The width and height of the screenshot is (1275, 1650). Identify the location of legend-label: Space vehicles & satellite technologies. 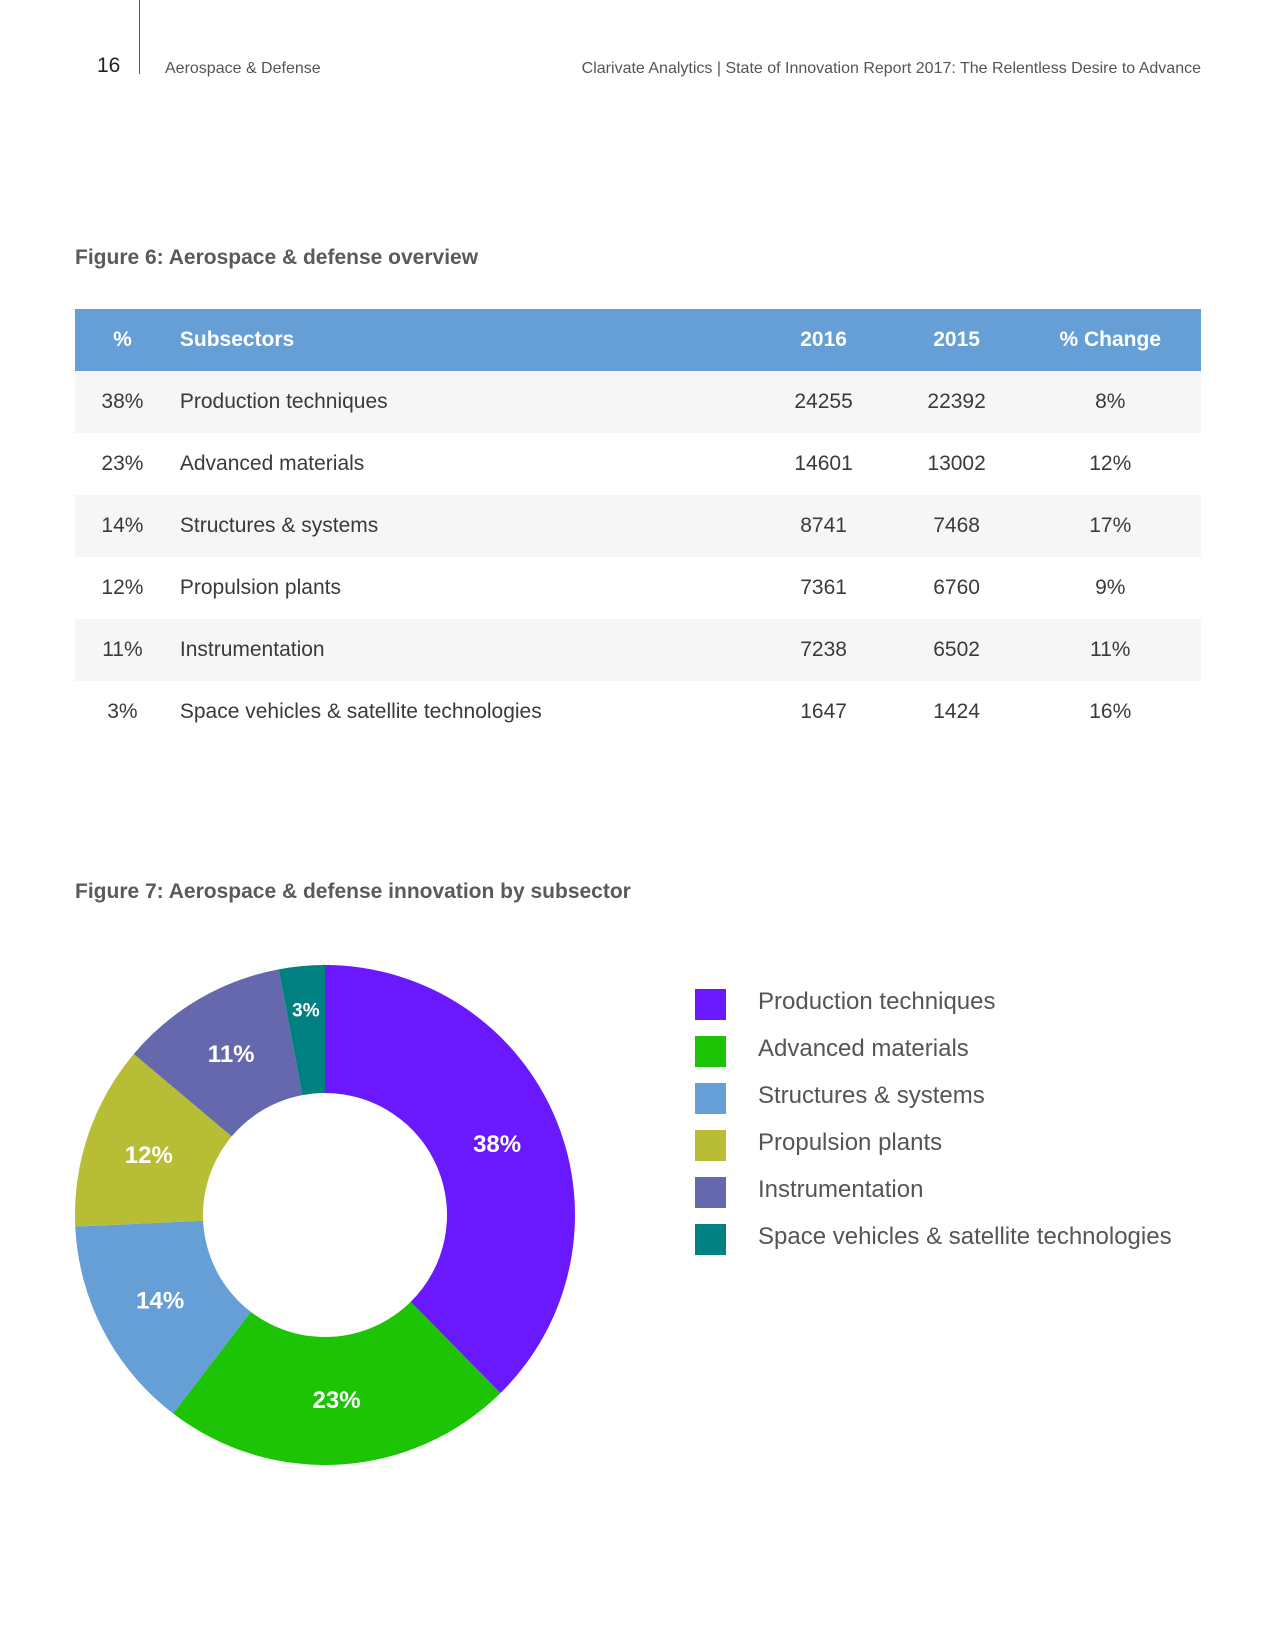
(965, 1236).